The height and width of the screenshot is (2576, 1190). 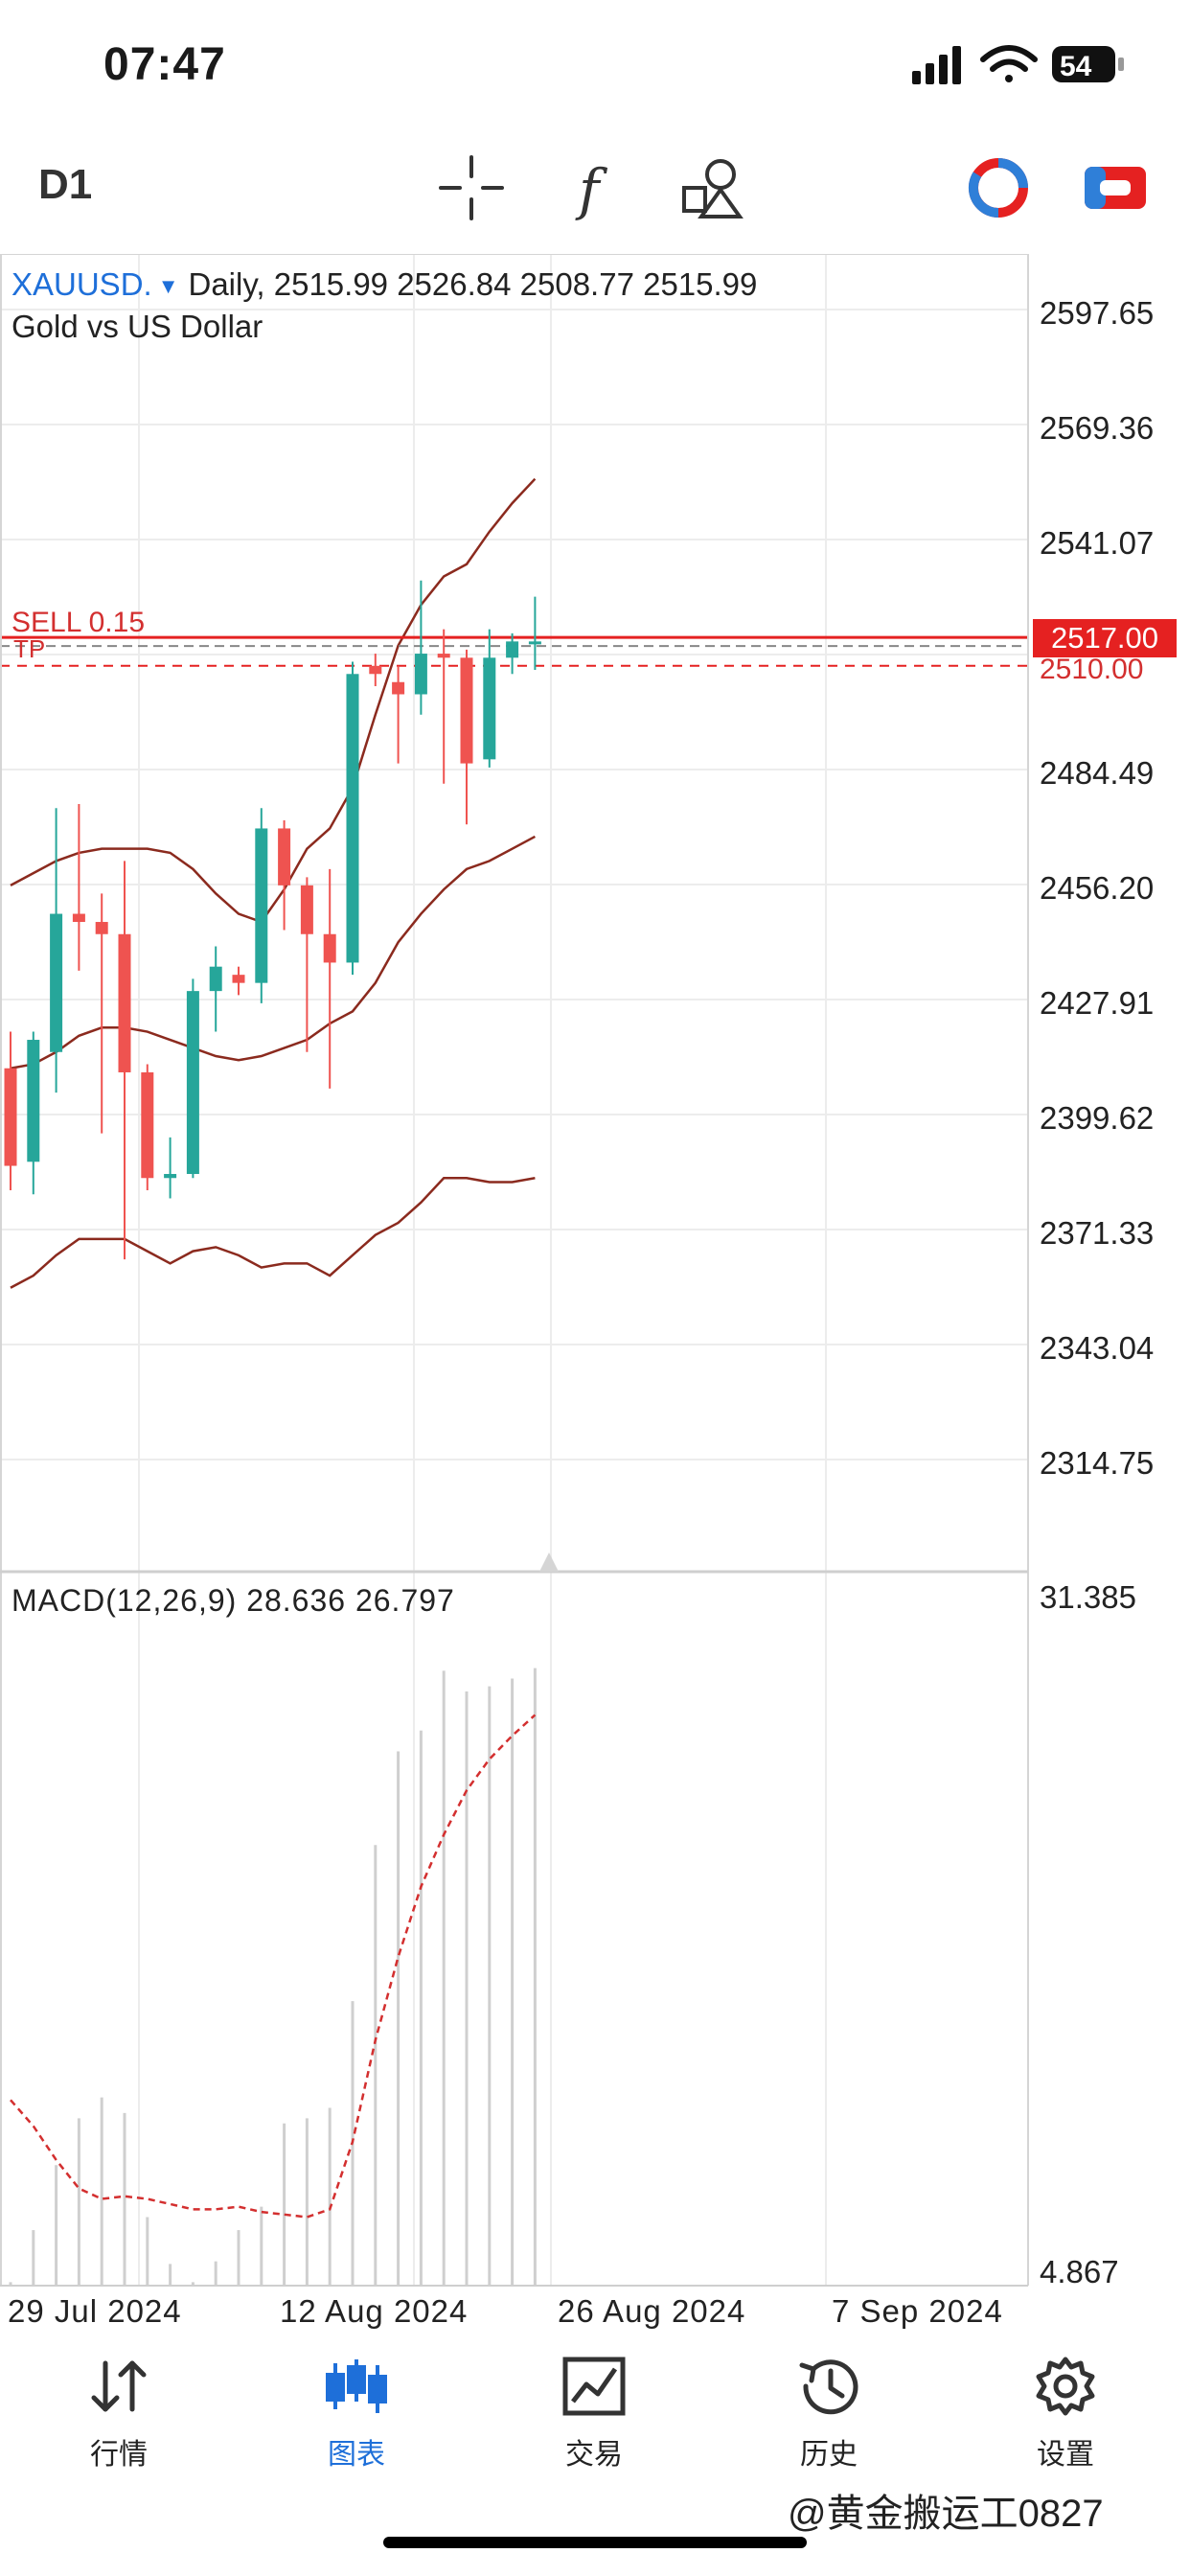 What do you see at coordinates (226, 284) in the screenshot?
I see `chart-period: Daily,` at bounding box center [226, 284].